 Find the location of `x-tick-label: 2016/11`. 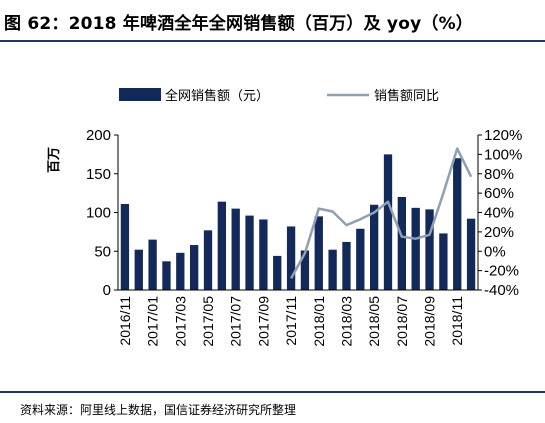

x-tick-label: 2016/11 is located at coordinates (125, 321).